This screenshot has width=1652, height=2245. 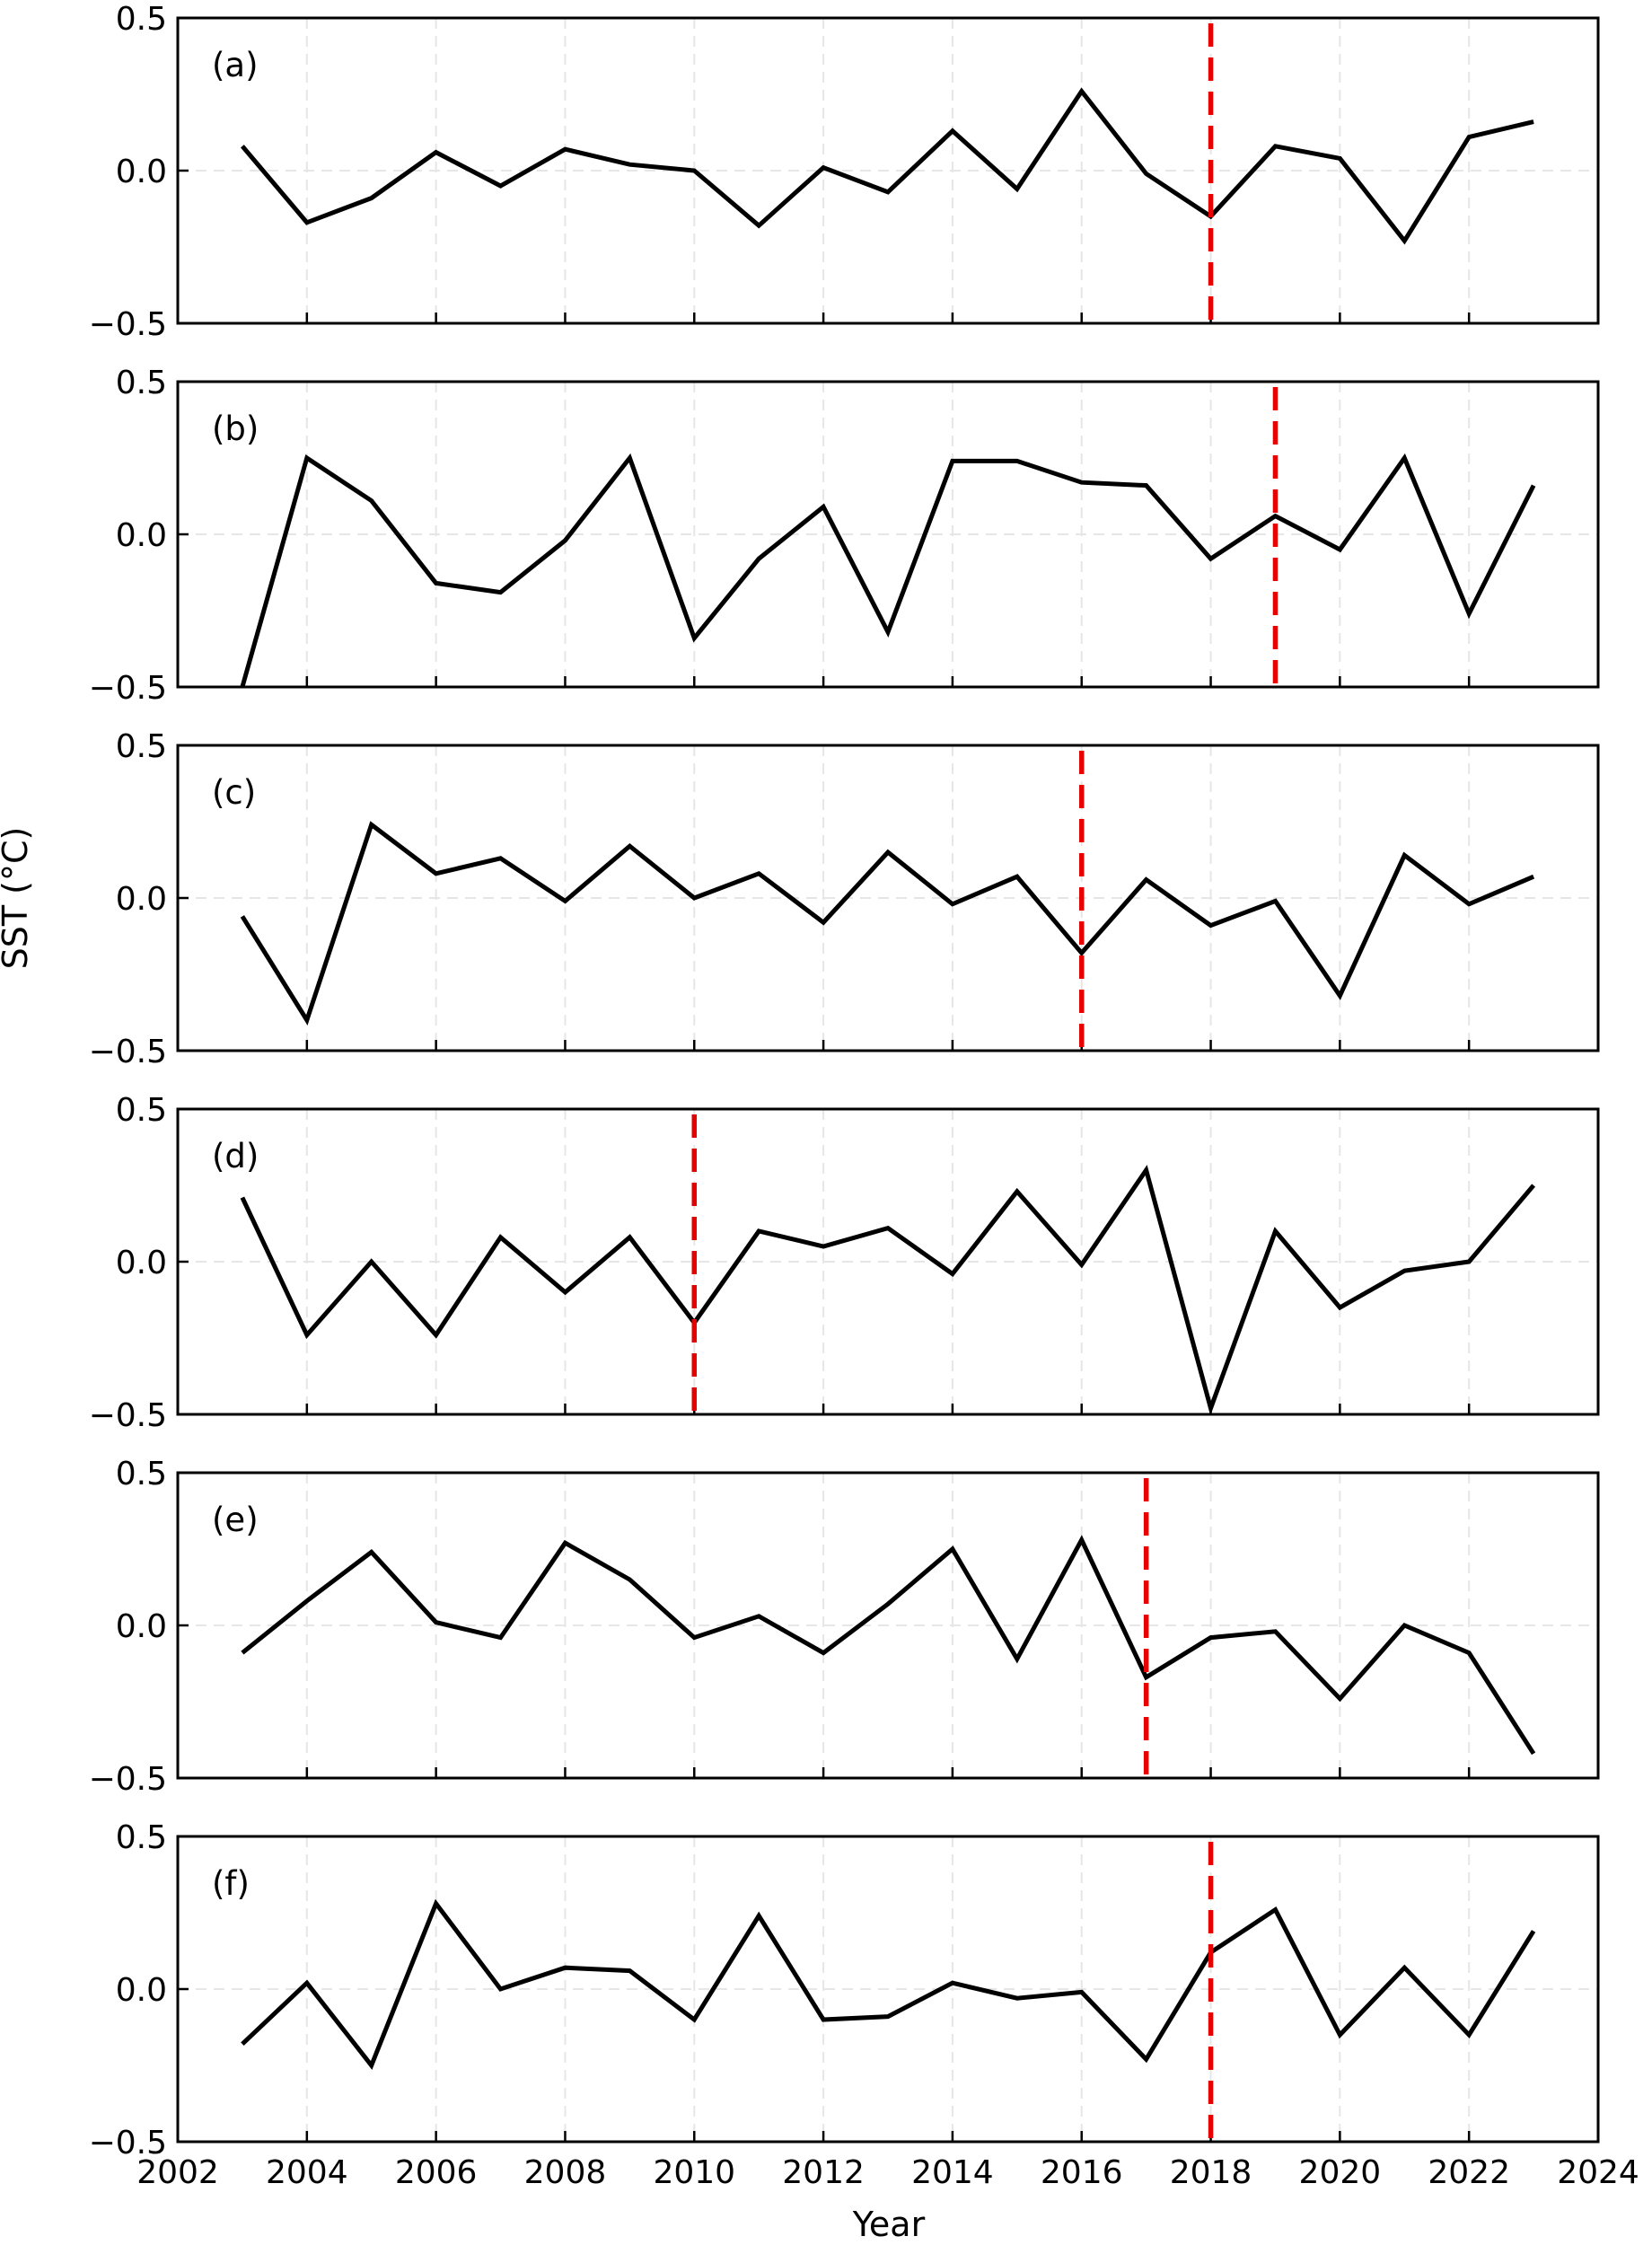 What do you see at coordinates (234, 792) in the screenshot?
I see `panel-label: (c)` at bounding box center [234, 792].